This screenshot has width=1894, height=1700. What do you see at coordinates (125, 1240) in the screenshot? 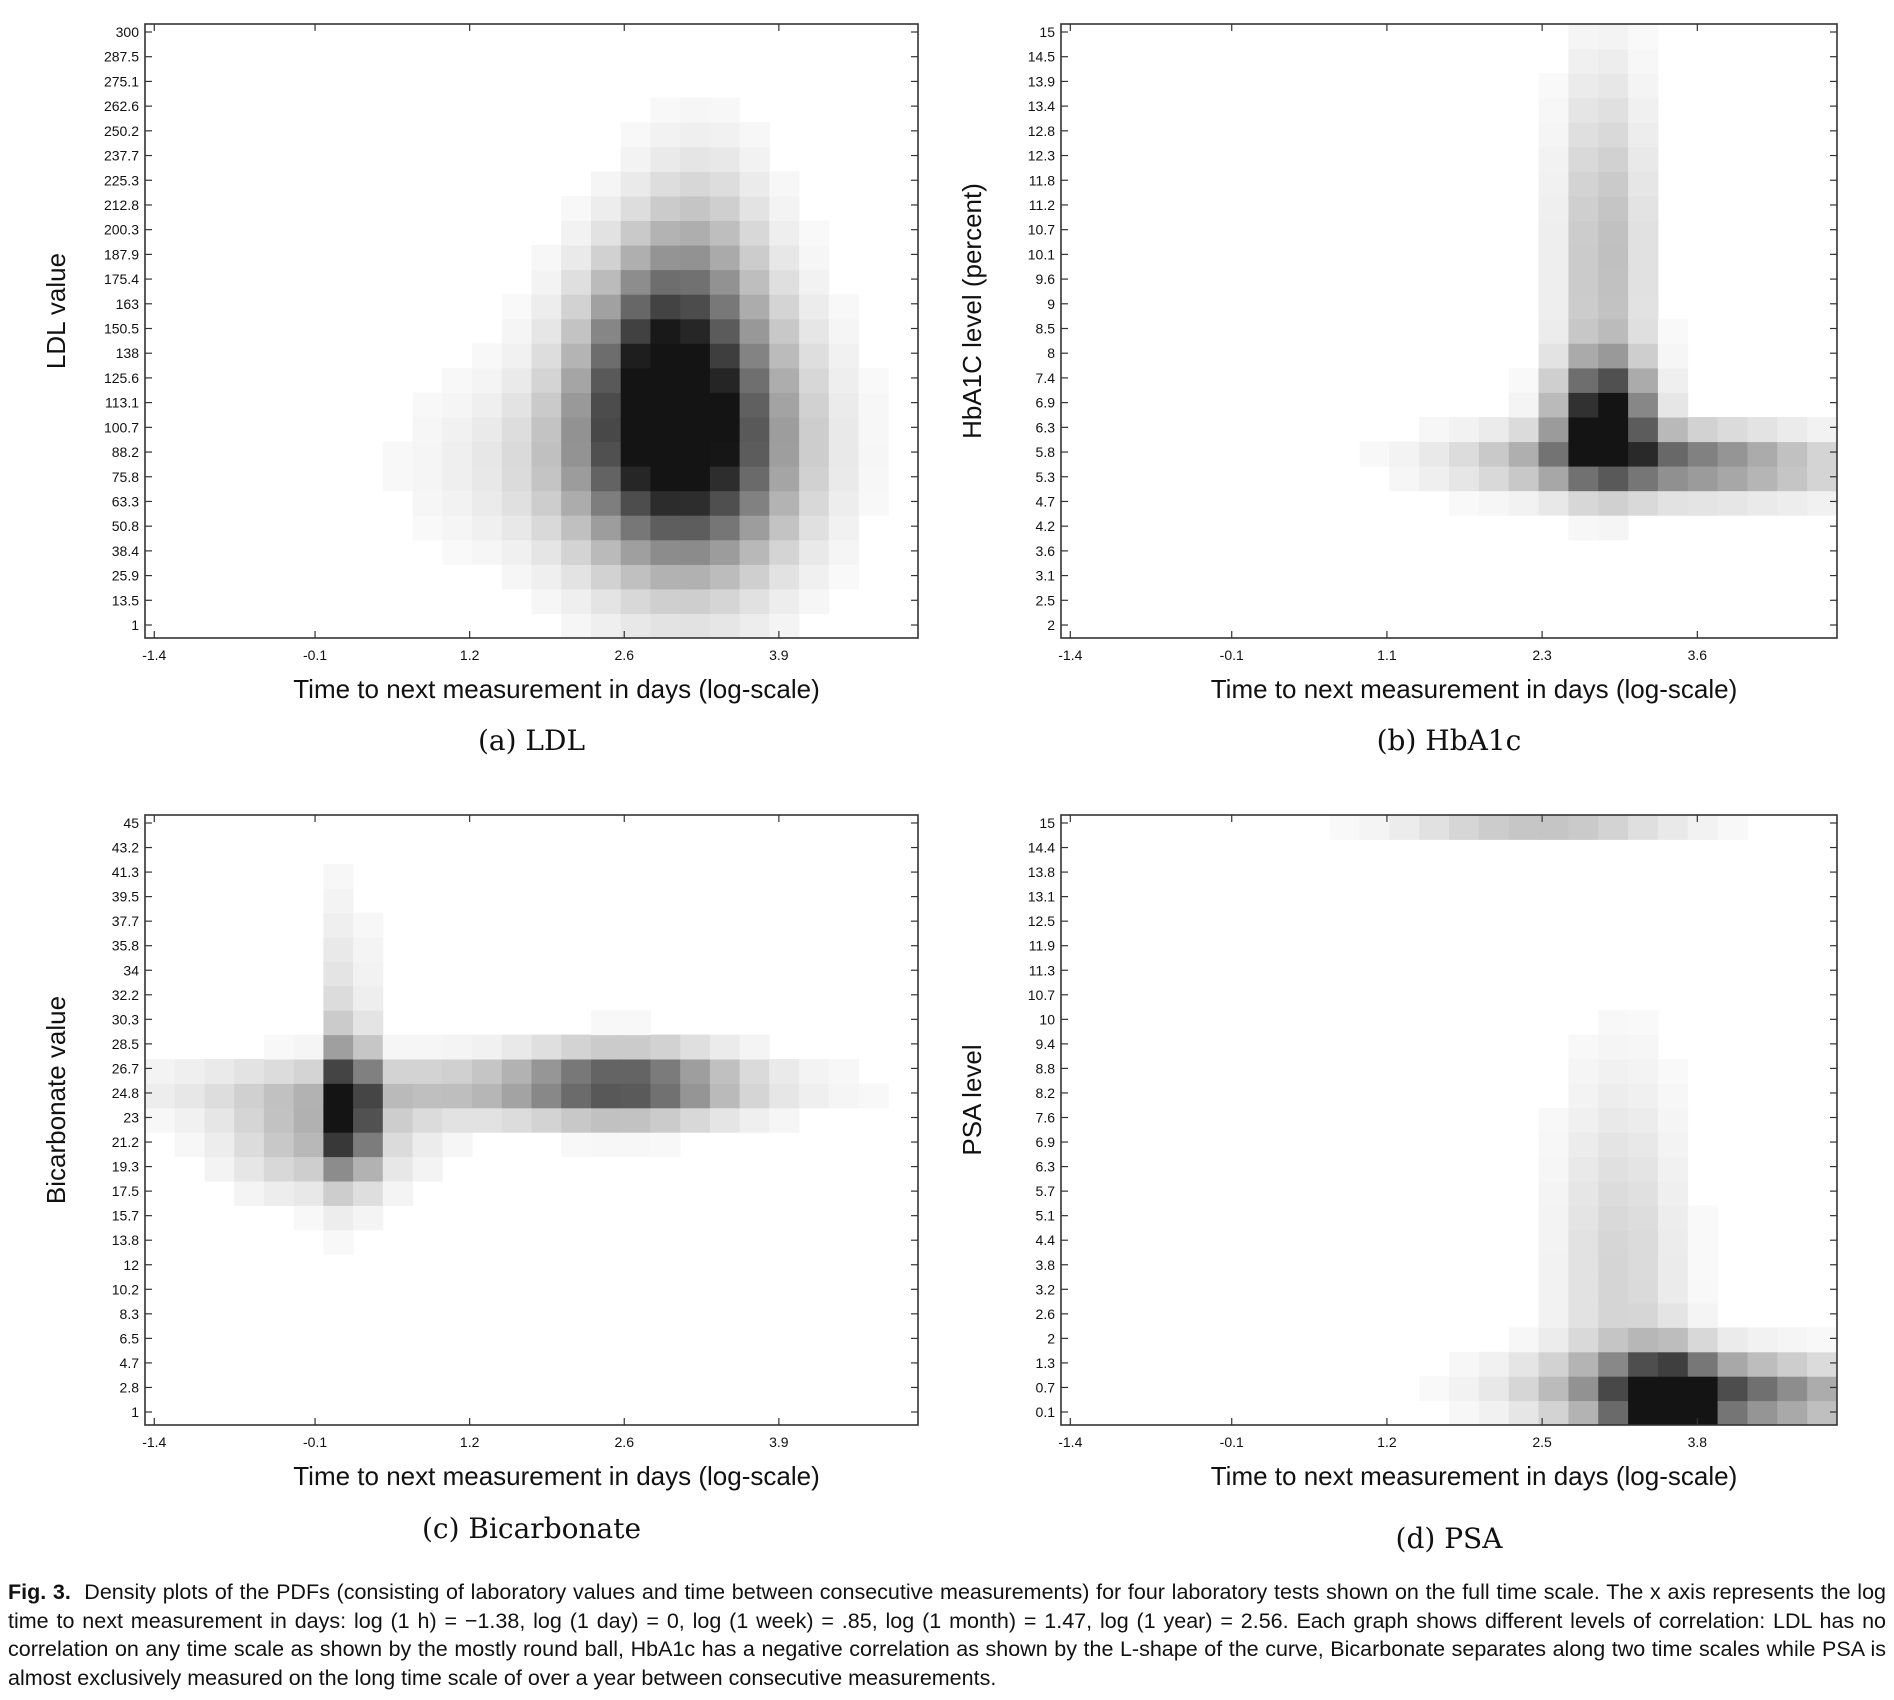
I see `y-tick-label: 13.8` at bounding box center [125, 1240].